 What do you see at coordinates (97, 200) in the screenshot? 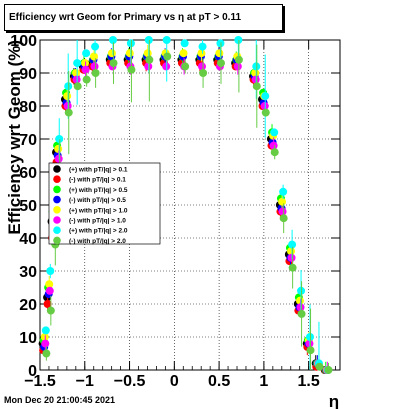
I see `legend-entry: (-) with pT/|q| > 0.5` at bounding box center [97, 200].